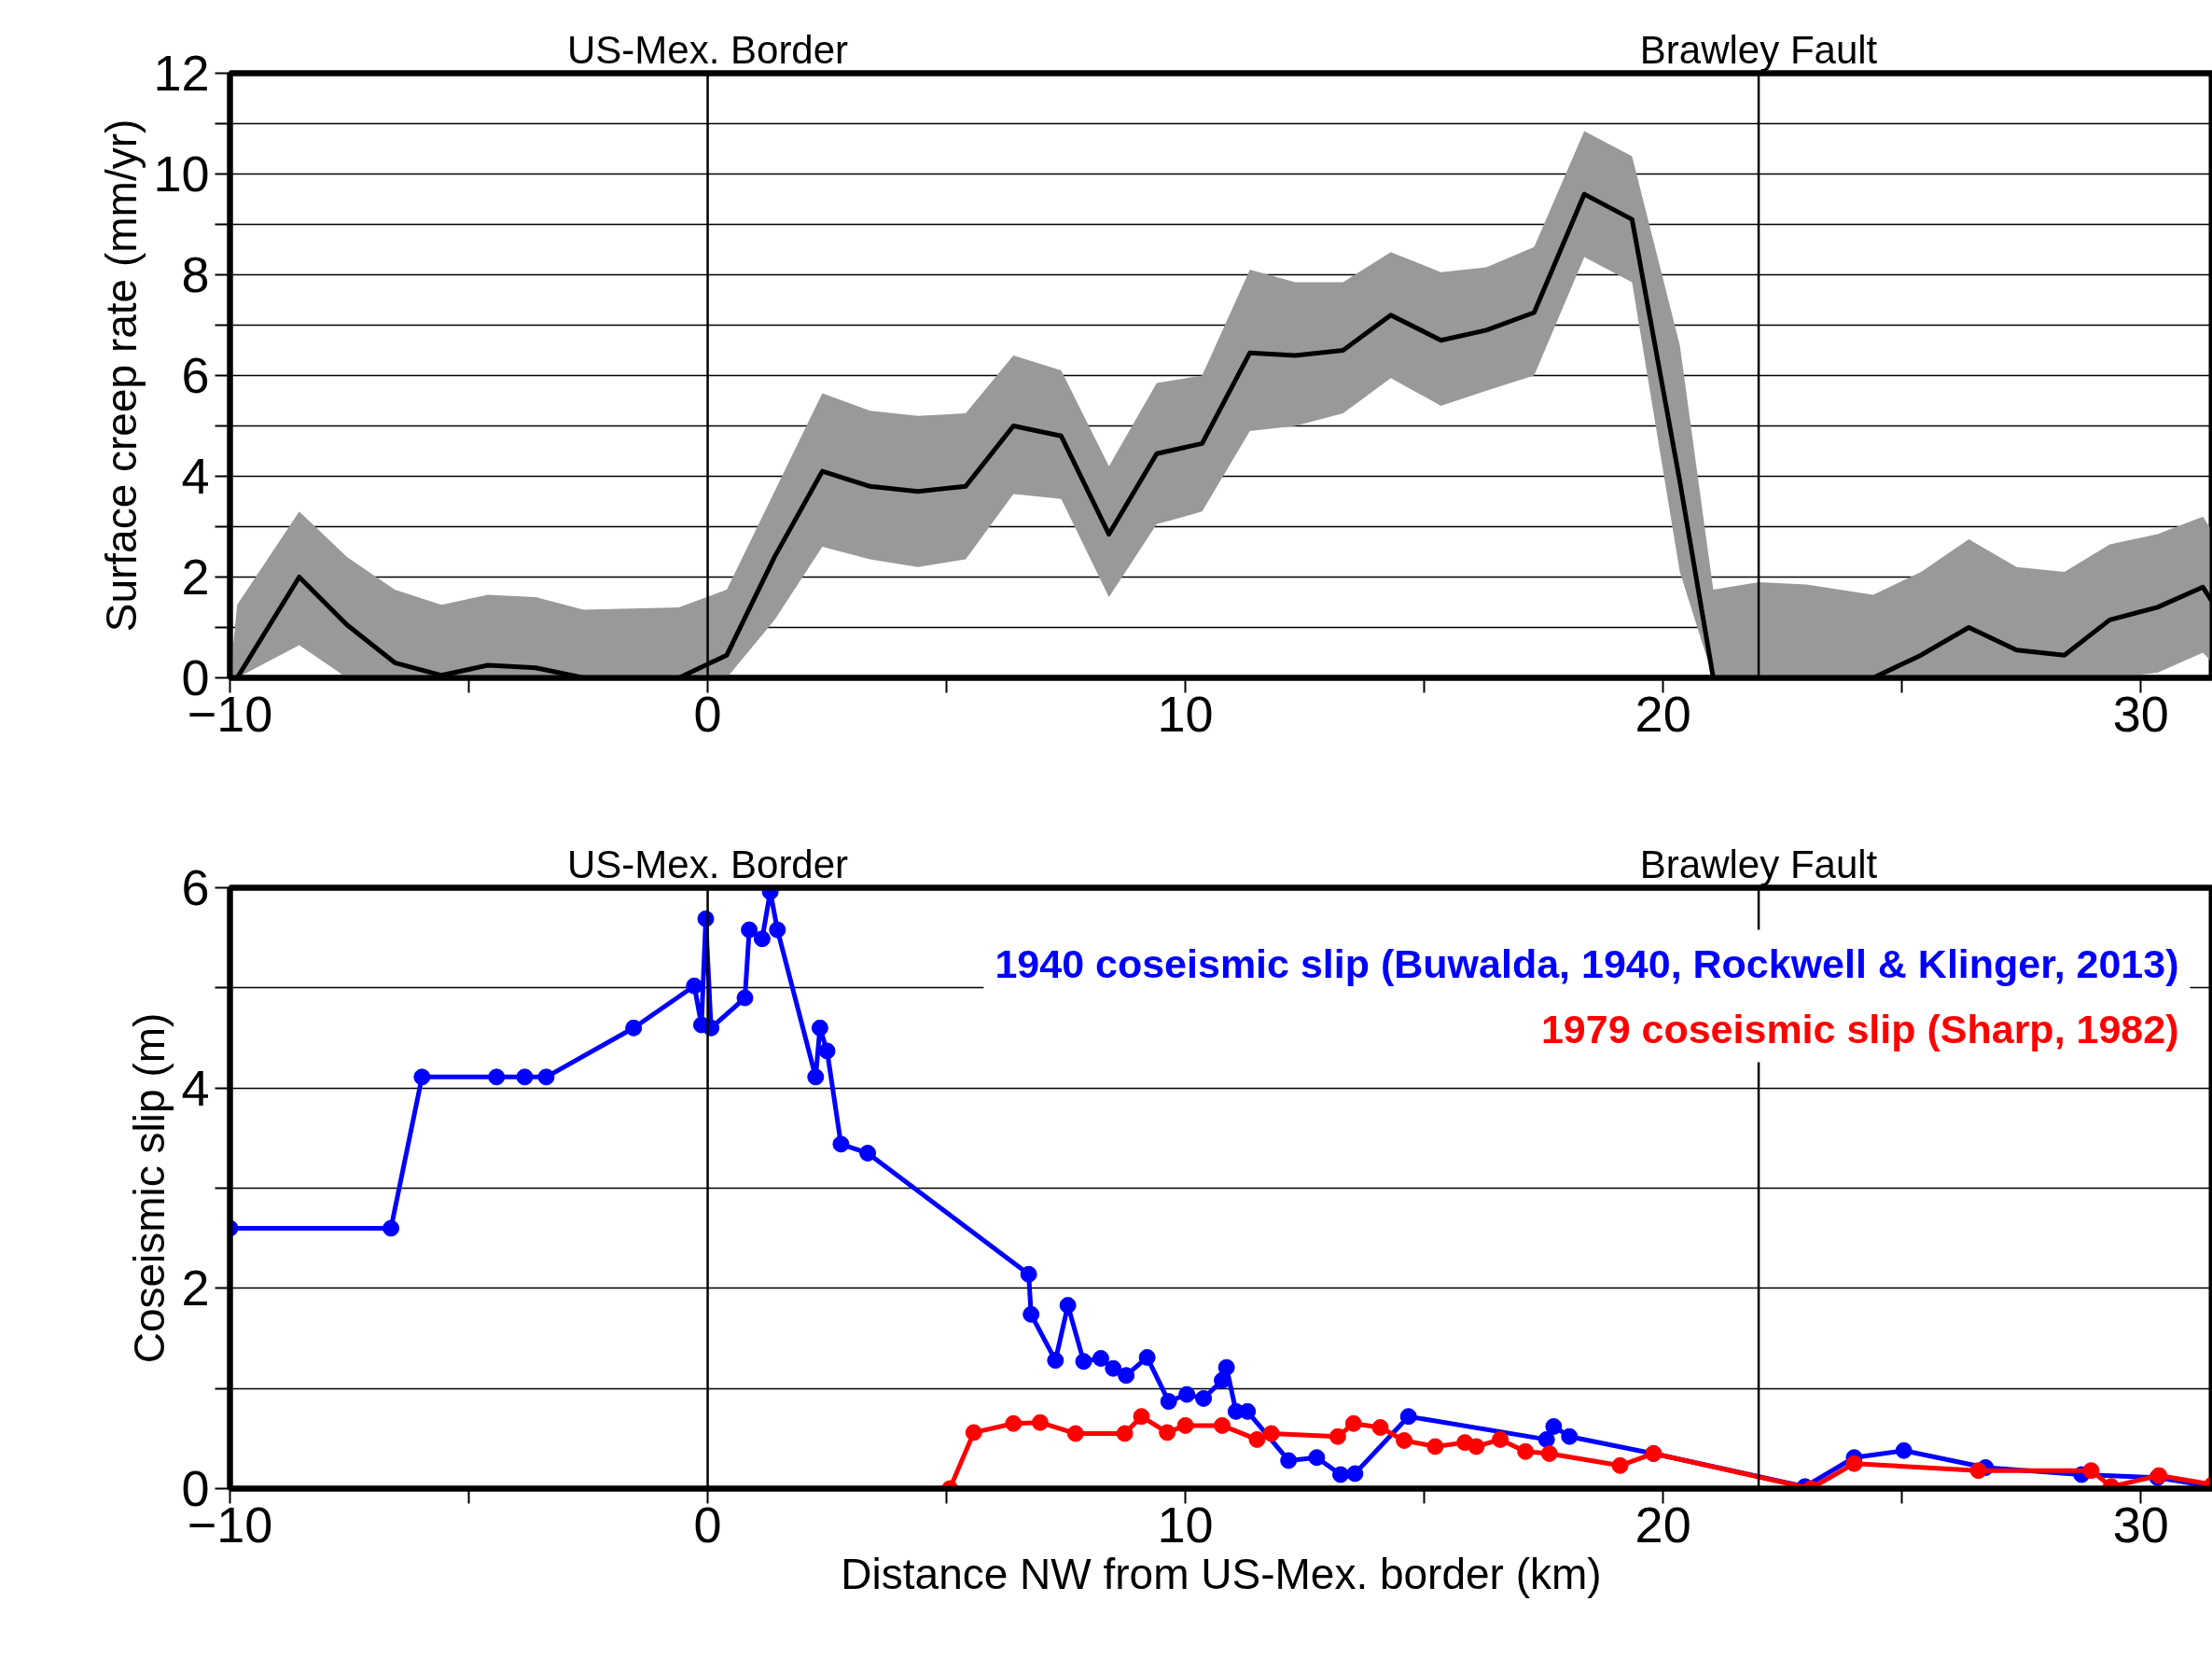  I want to click on text: 1979 coseismic slip (Sharp, 1982), so click(1860, 1028).